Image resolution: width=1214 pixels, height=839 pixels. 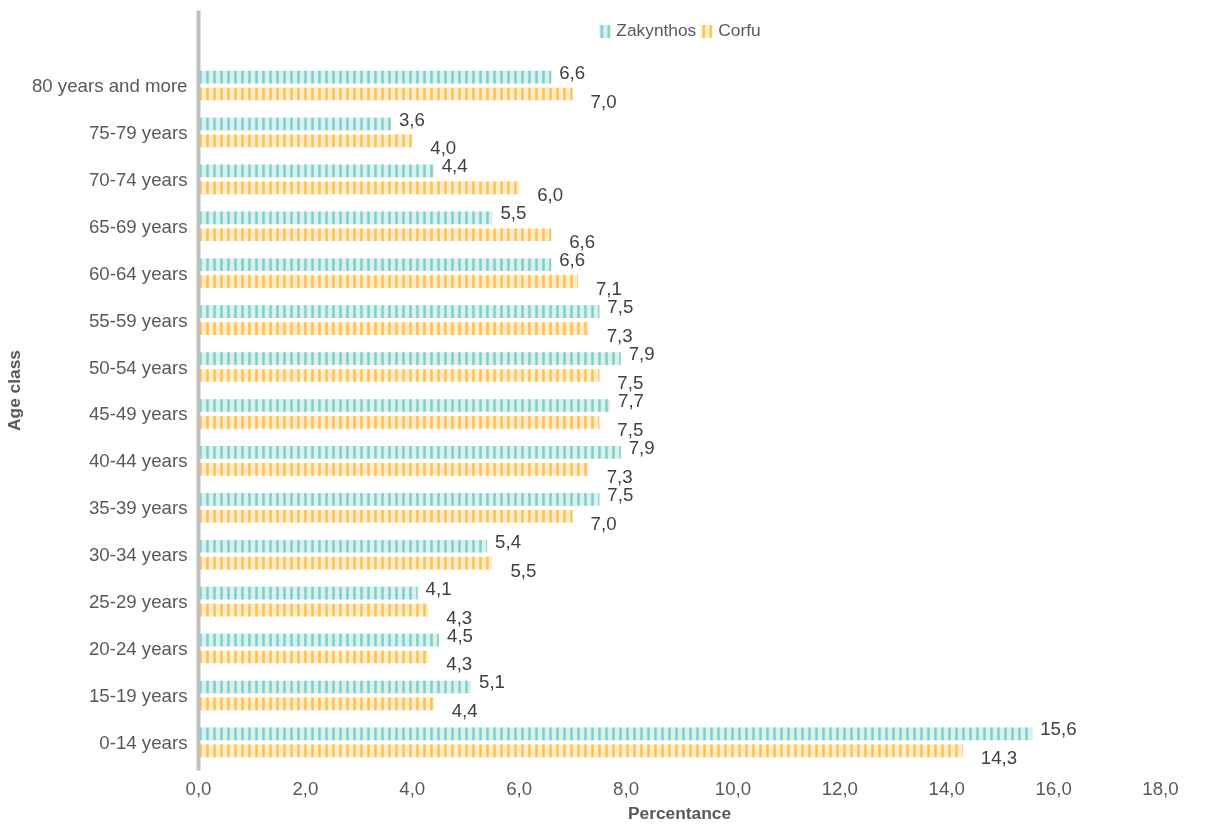 What do you see at coordinates (13, 390) in the screenshot?
I see `y-axis-title: Age class` at bounding box center [13, 390].